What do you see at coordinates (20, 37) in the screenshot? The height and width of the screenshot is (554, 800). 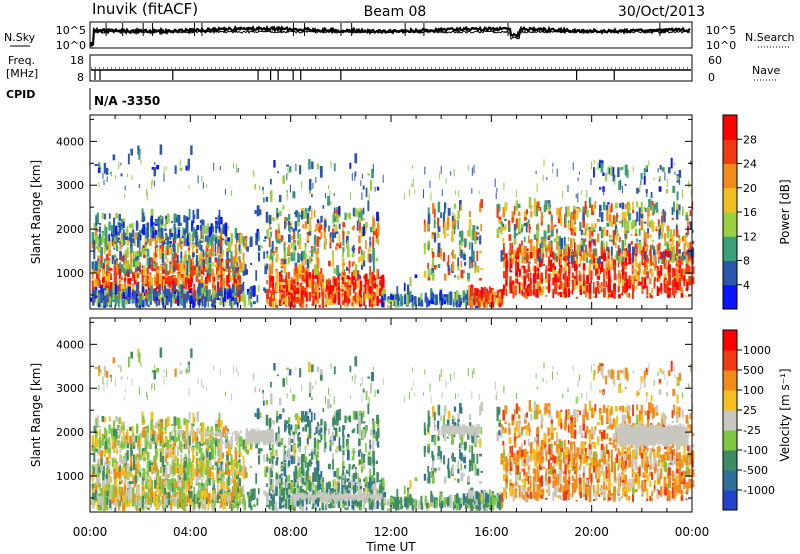 I see `nsky-label: N.Sky` at bounding box center [20, 37].